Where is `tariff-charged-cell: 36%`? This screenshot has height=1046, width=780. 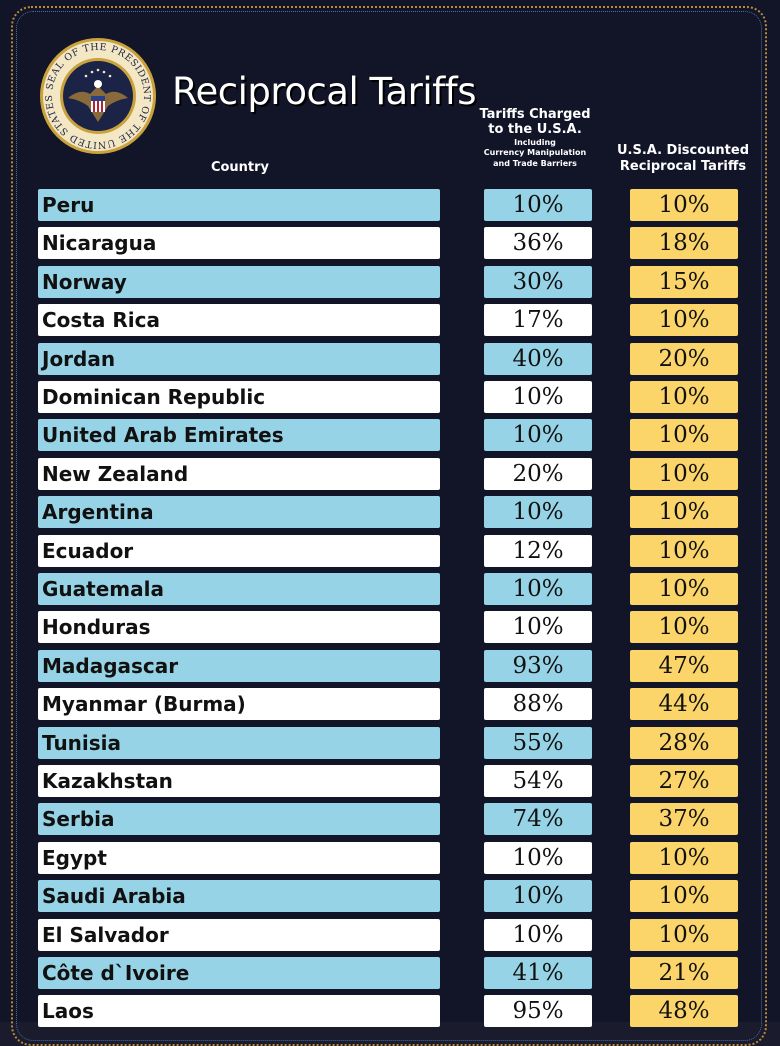
tariff-charged-cell: 36% is located at coordinates (538, 243).